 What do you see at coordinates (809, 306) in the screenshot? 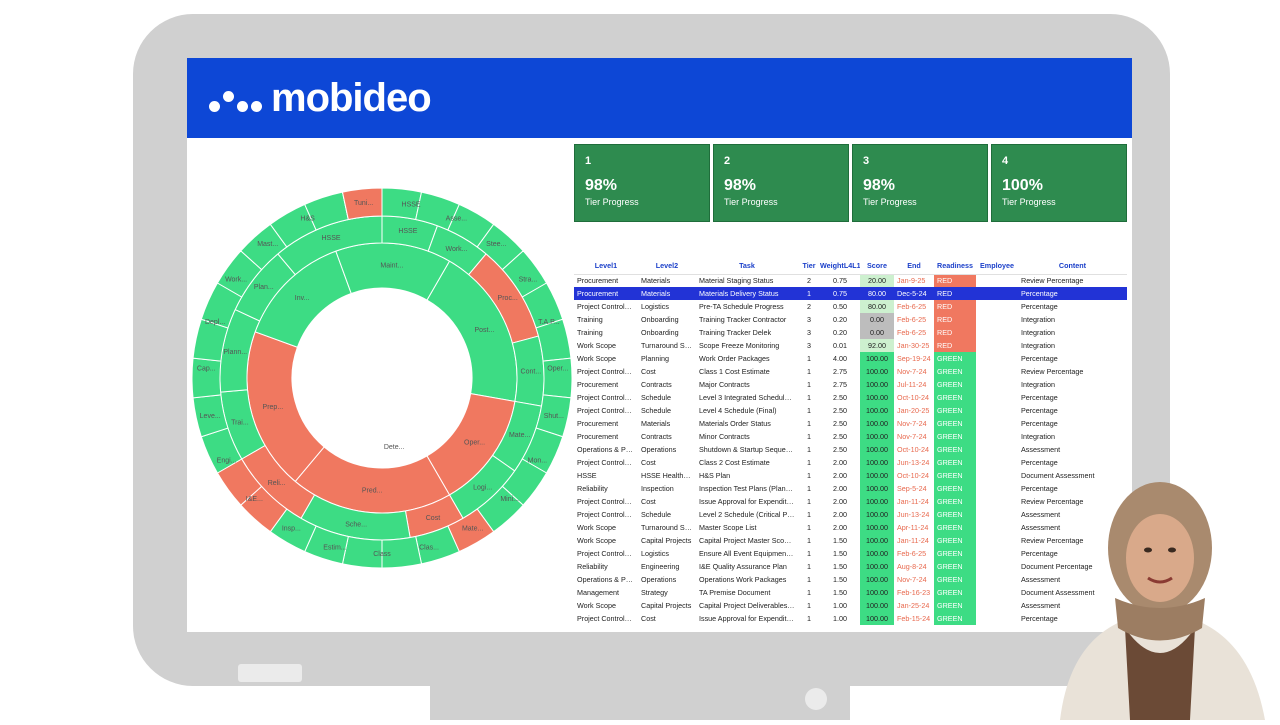
I see `table-cell: 2` at bounding box center [809, 306].